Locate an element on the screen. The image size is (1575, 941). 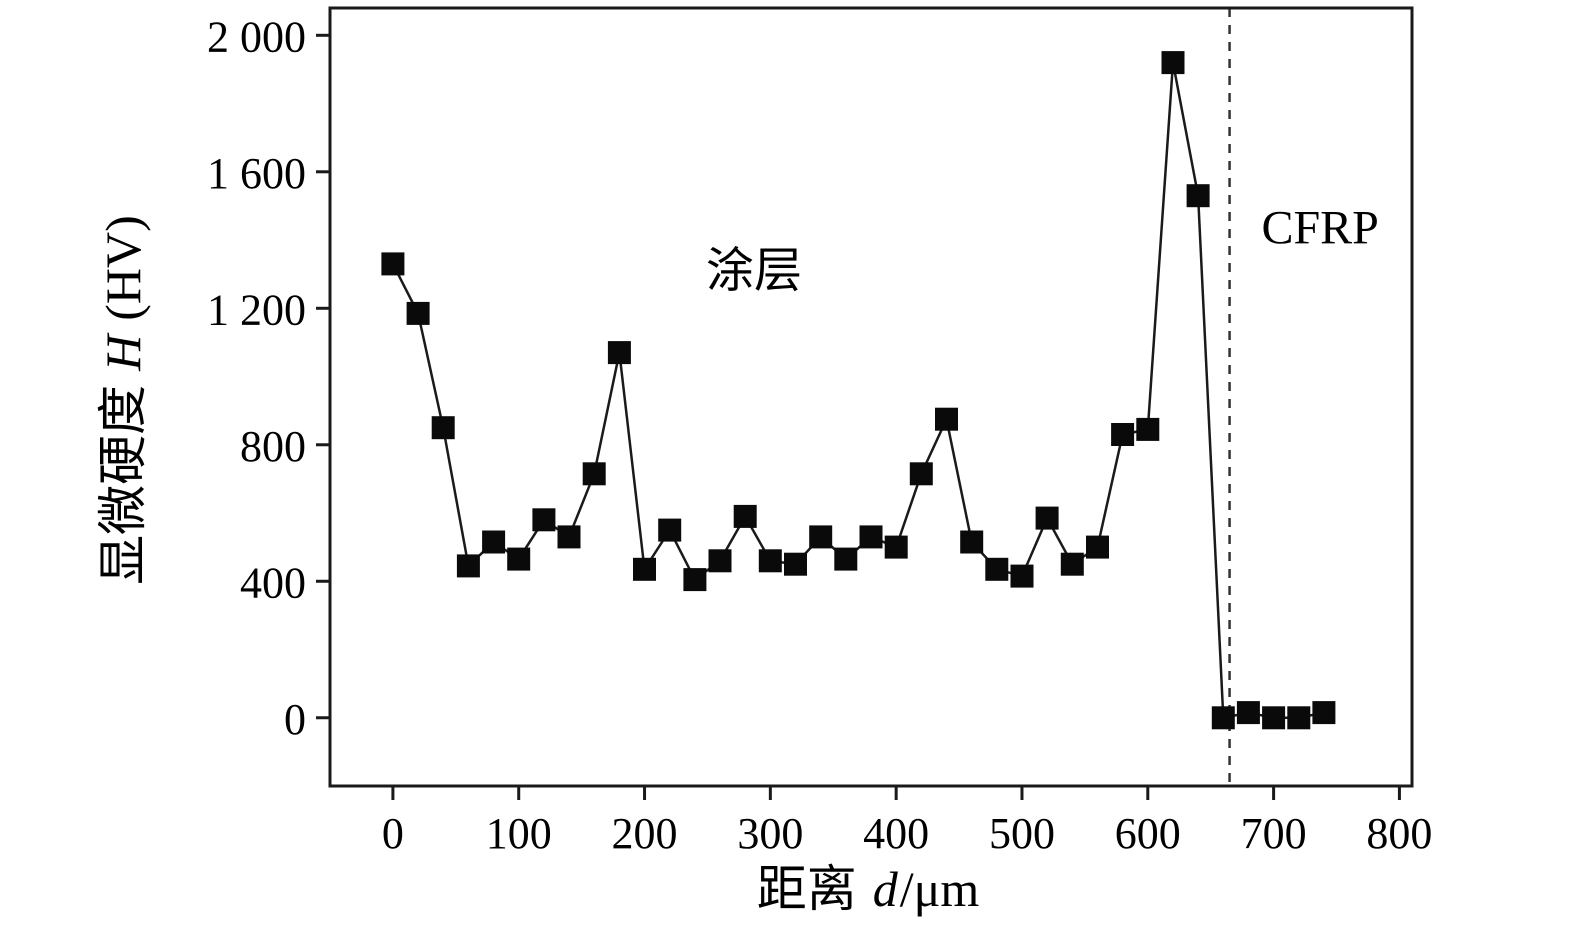
y-axis-title-variable: H is located at coordinates (123, 352).